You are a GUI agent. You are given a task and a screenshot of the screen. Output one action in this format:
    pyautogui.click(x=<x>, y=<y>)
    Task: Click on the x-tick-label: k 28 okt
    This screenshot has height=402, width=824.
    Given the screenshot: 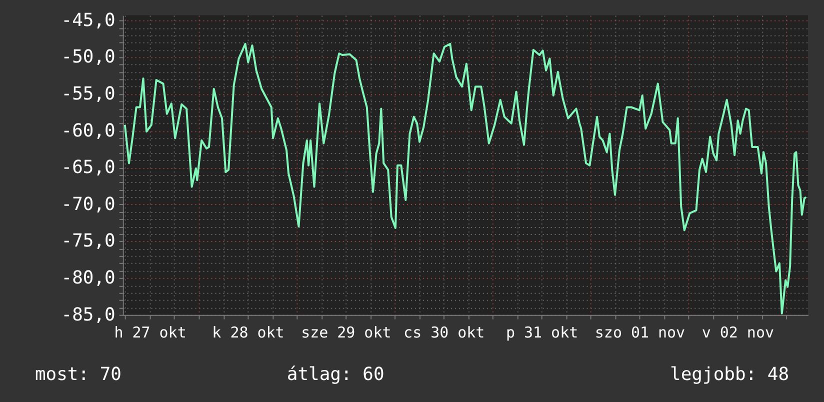 What is the action you would take?
    pyautogui.click(x=248, y=332)
    